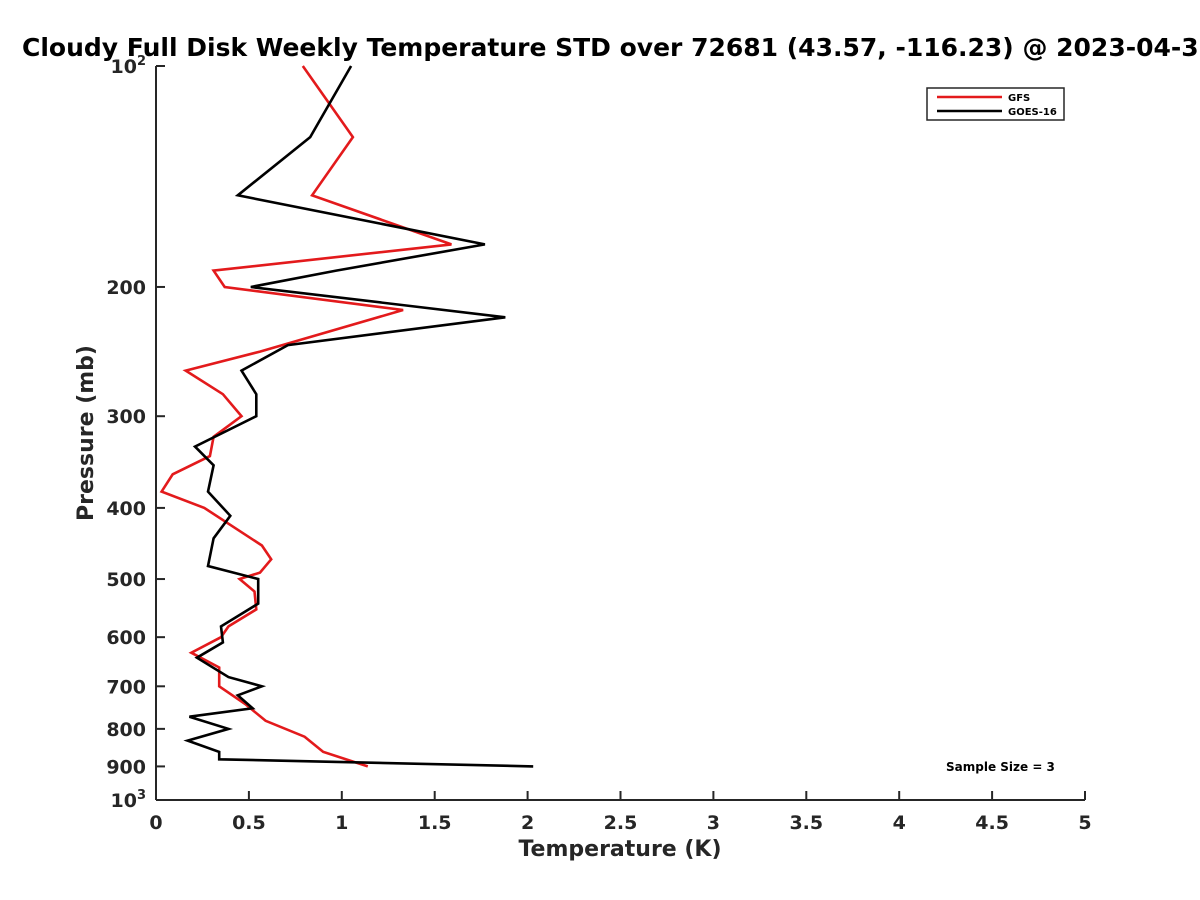 This screenshot has width=1200, height=900. I want to click on x-tick-label: 2, so click(527, 823).